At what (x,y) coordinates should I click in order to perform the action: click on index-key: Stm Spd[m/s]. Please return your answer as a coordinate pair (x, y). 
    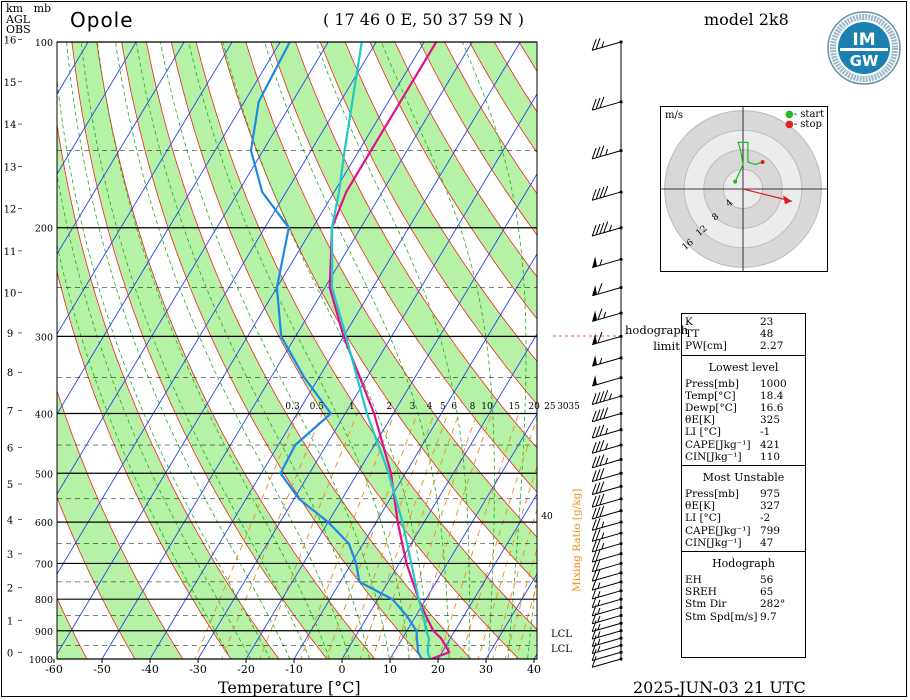
    Looking at the image, I should click on (721, 616).